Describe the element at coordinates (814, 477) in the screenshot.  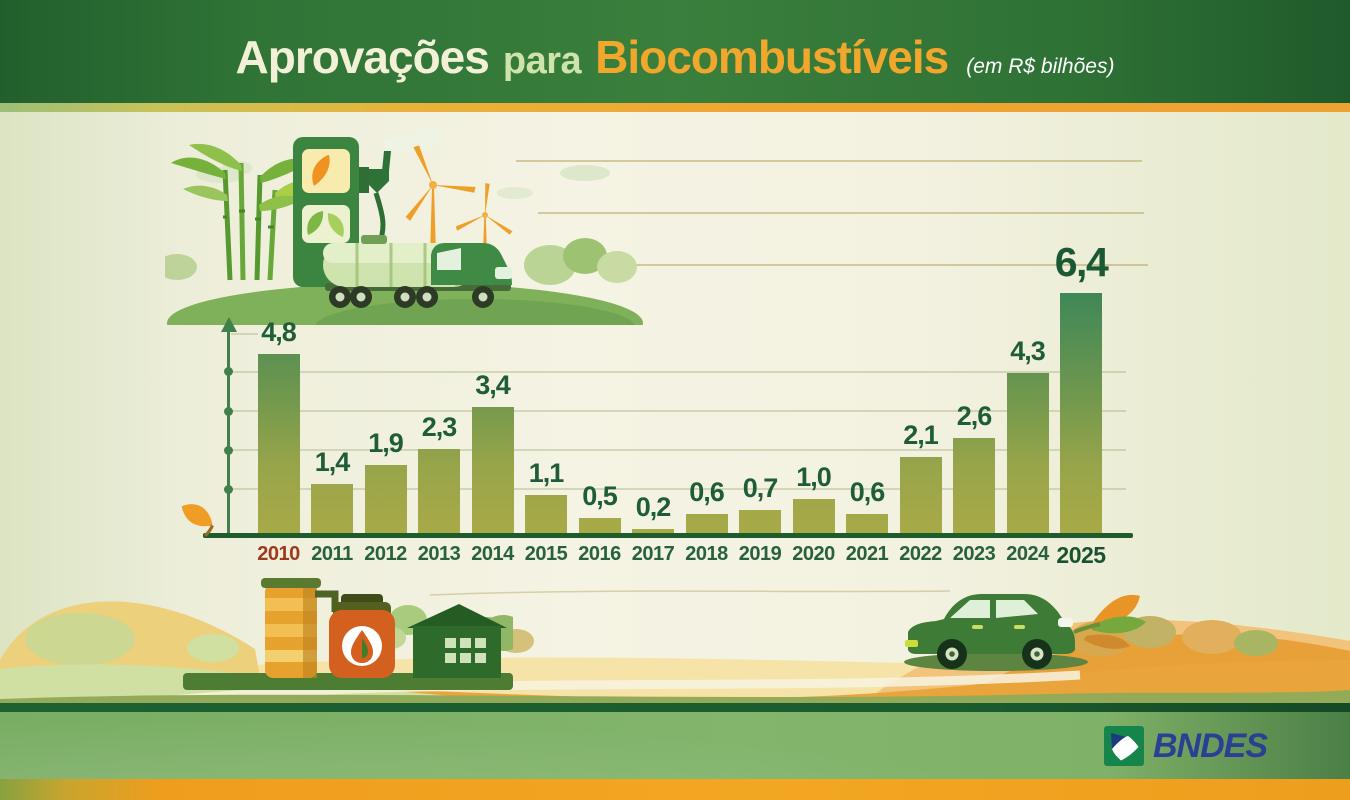
I see `value-label-2020: 1,0` at that location.